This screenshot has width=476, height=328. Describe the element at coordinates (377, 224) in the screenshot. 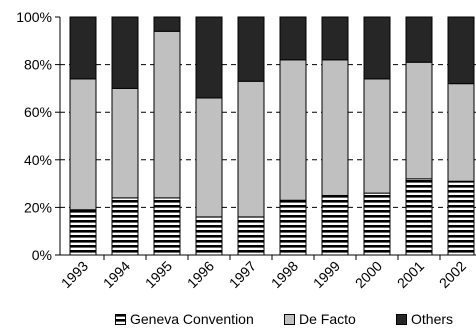

I see `bar-segment-geneva-convention-2000` at that location.